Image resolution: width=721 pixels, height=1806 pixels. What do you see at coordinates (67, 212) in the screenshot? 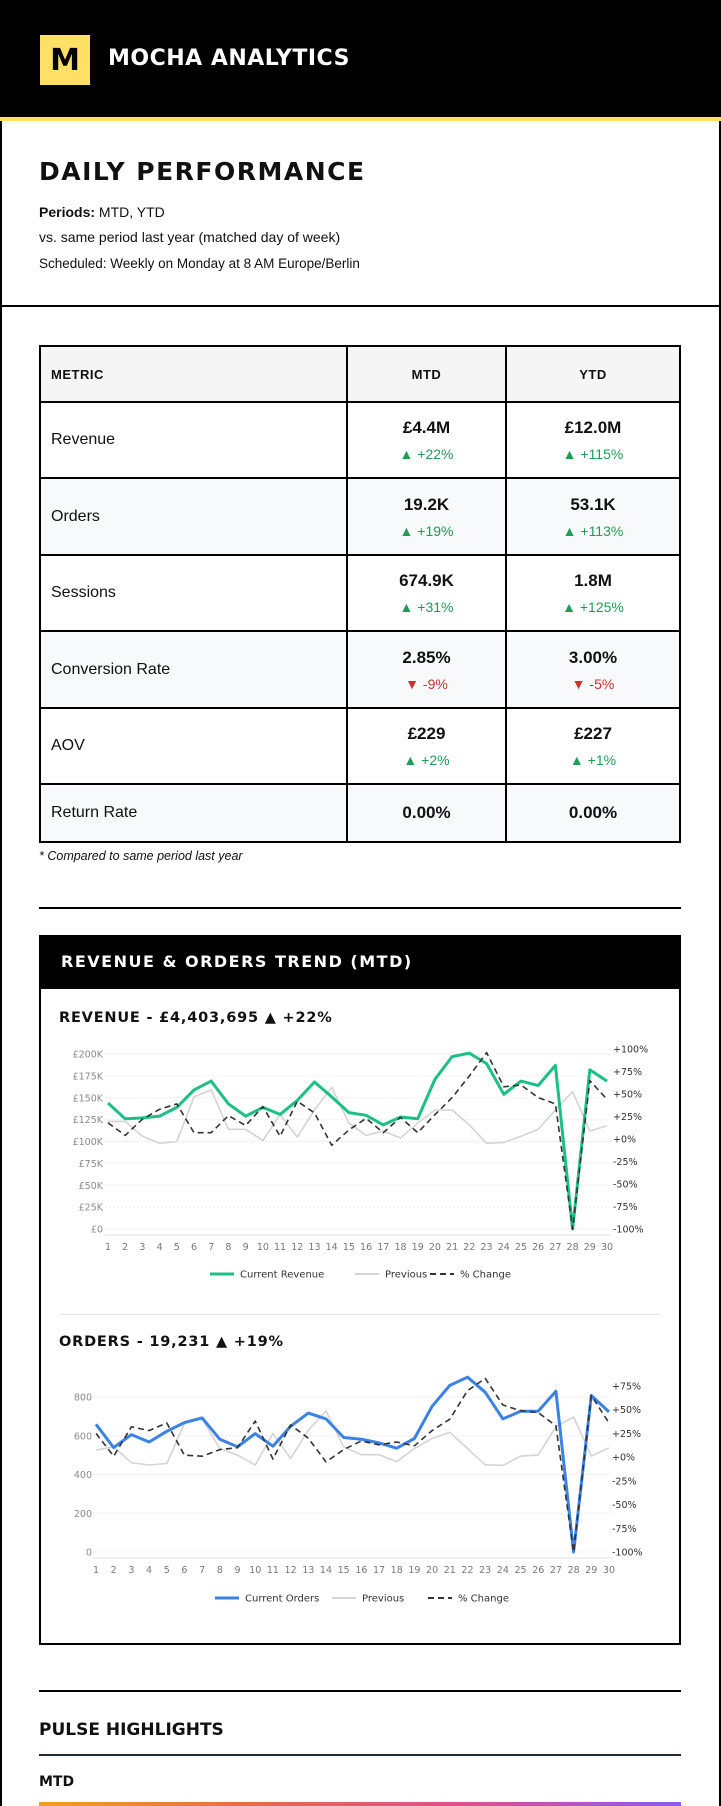
I see `periods-label: Periods:` at bounding box center [67, 212].